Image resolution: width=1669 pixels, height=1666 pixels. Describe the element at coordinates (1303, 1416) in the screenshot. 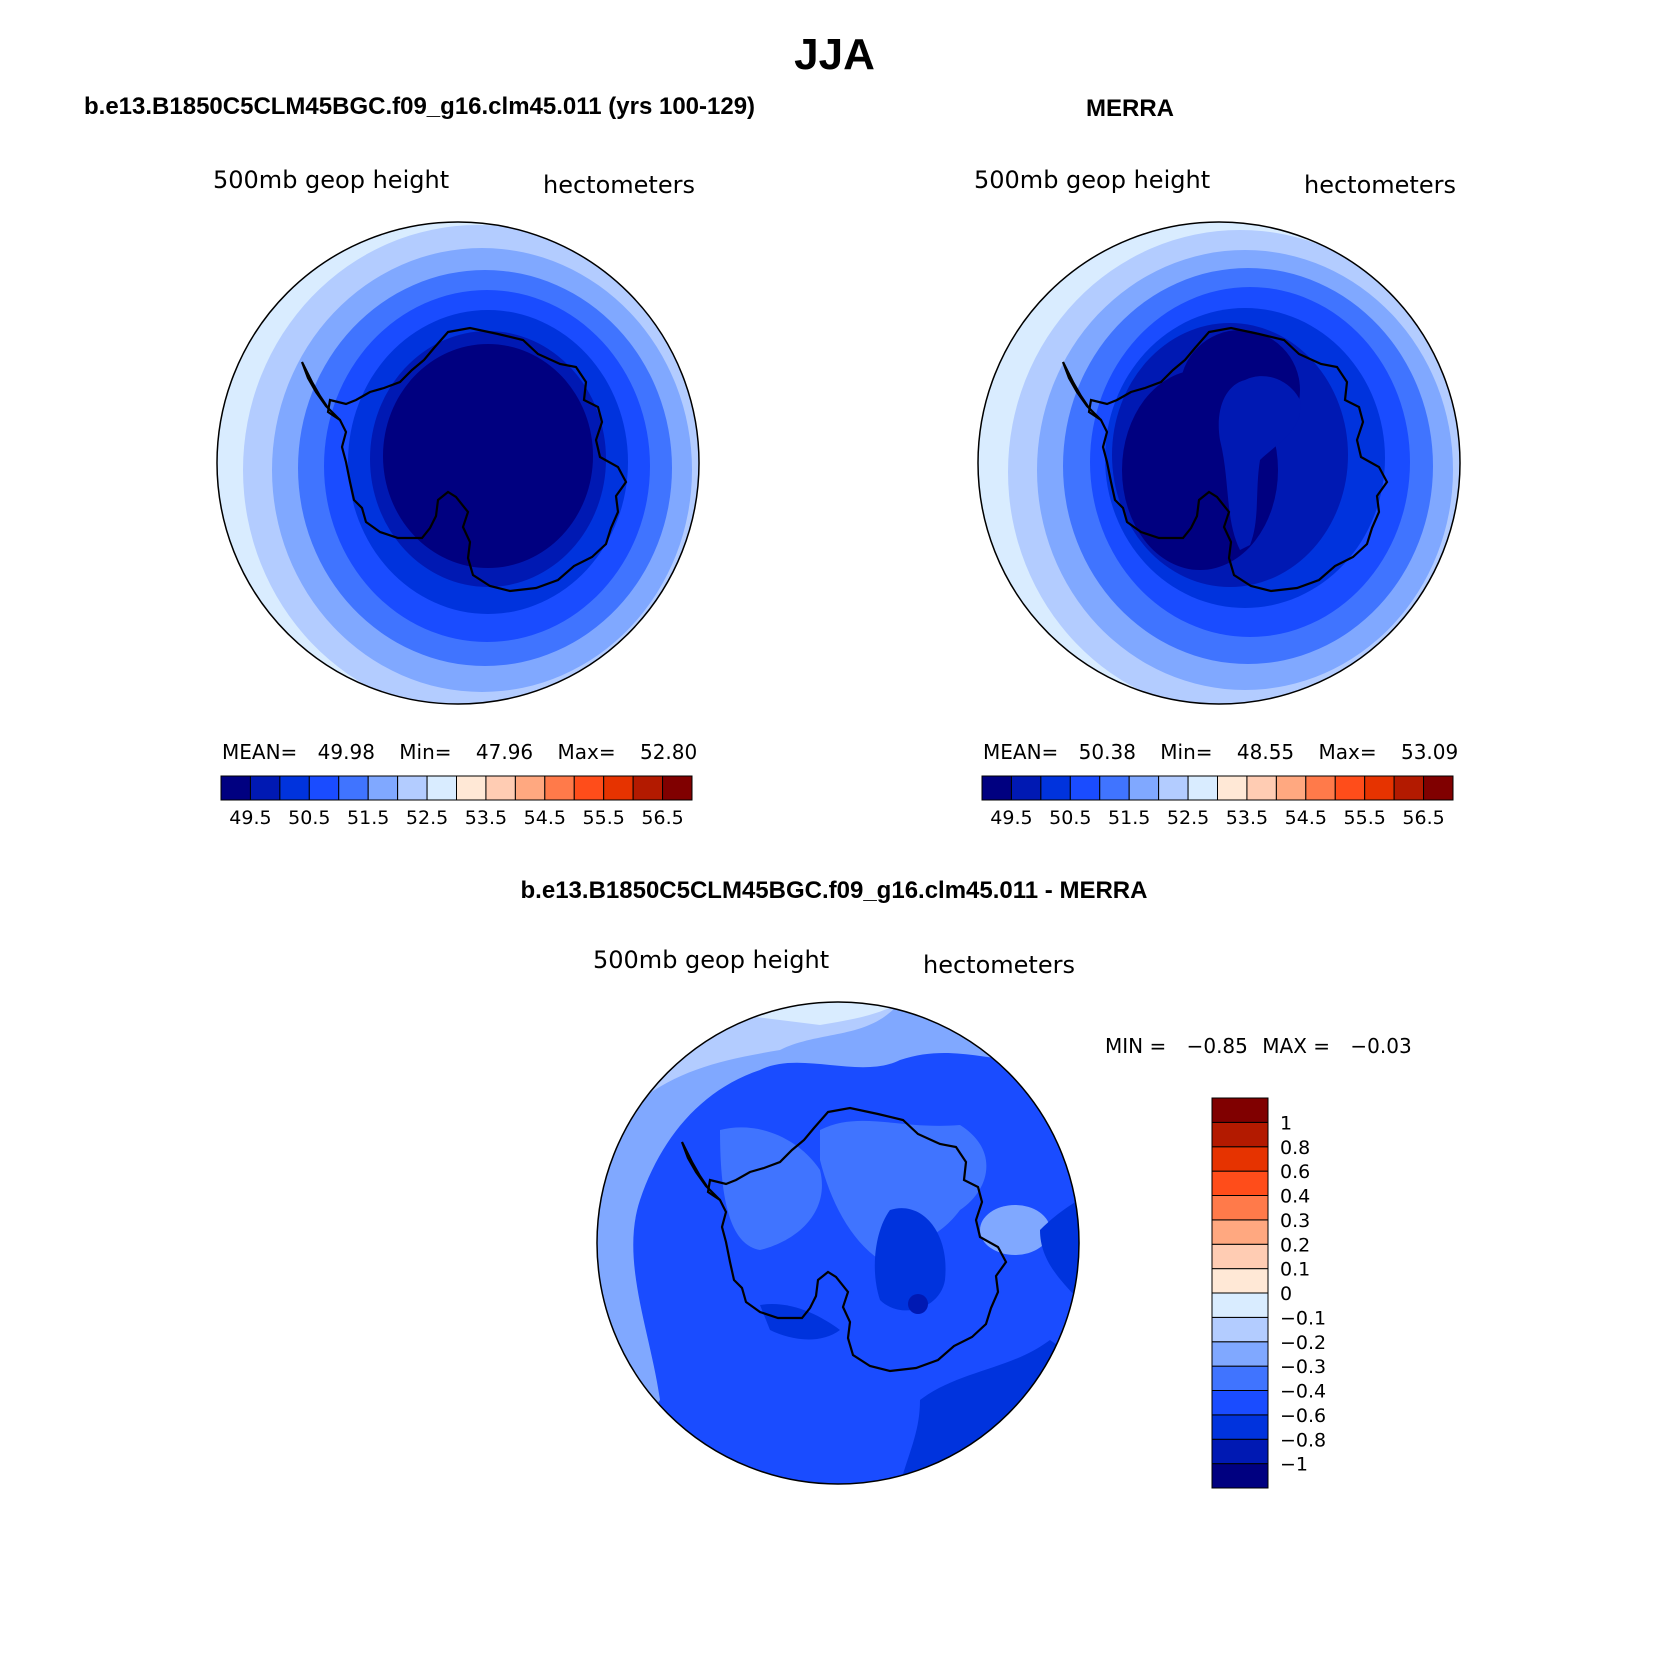

I see `colorbar-tick-label: −0.6` at that location.